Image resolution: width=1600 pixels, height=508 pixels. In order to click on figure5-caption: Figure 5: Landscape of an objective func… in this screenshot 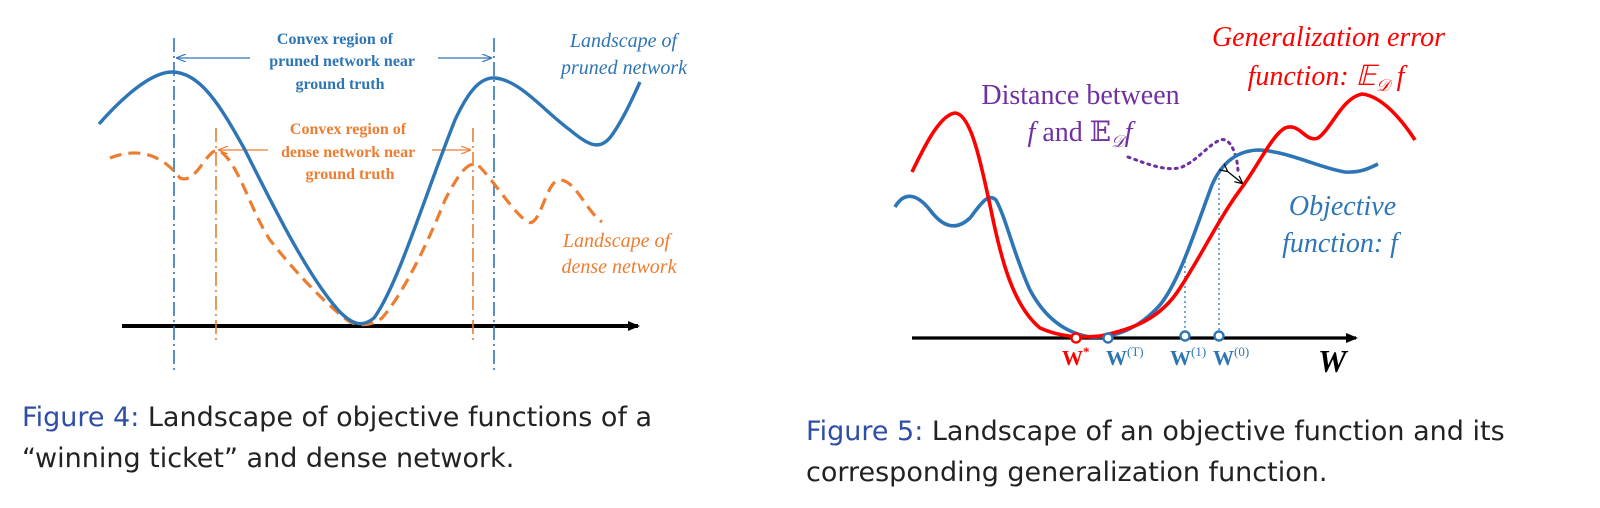, I will do `click(1159, 452)`.